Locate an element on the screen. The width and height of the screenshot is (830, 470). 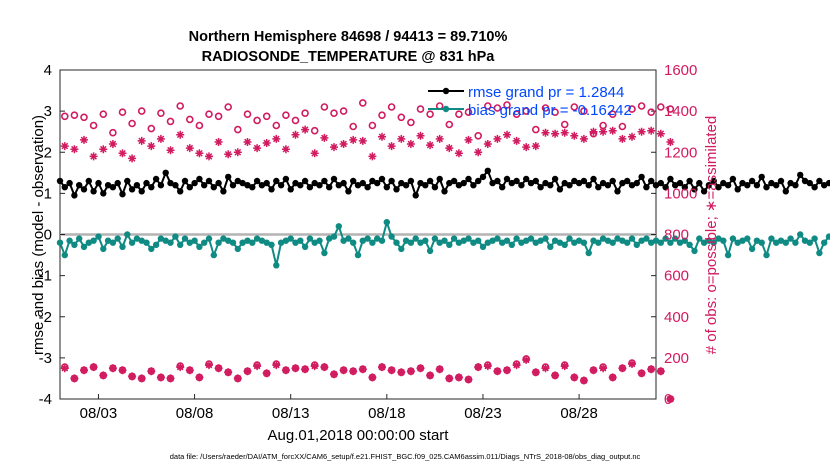
y-left-tick-label: -1 is located at coordinates (45, 276).